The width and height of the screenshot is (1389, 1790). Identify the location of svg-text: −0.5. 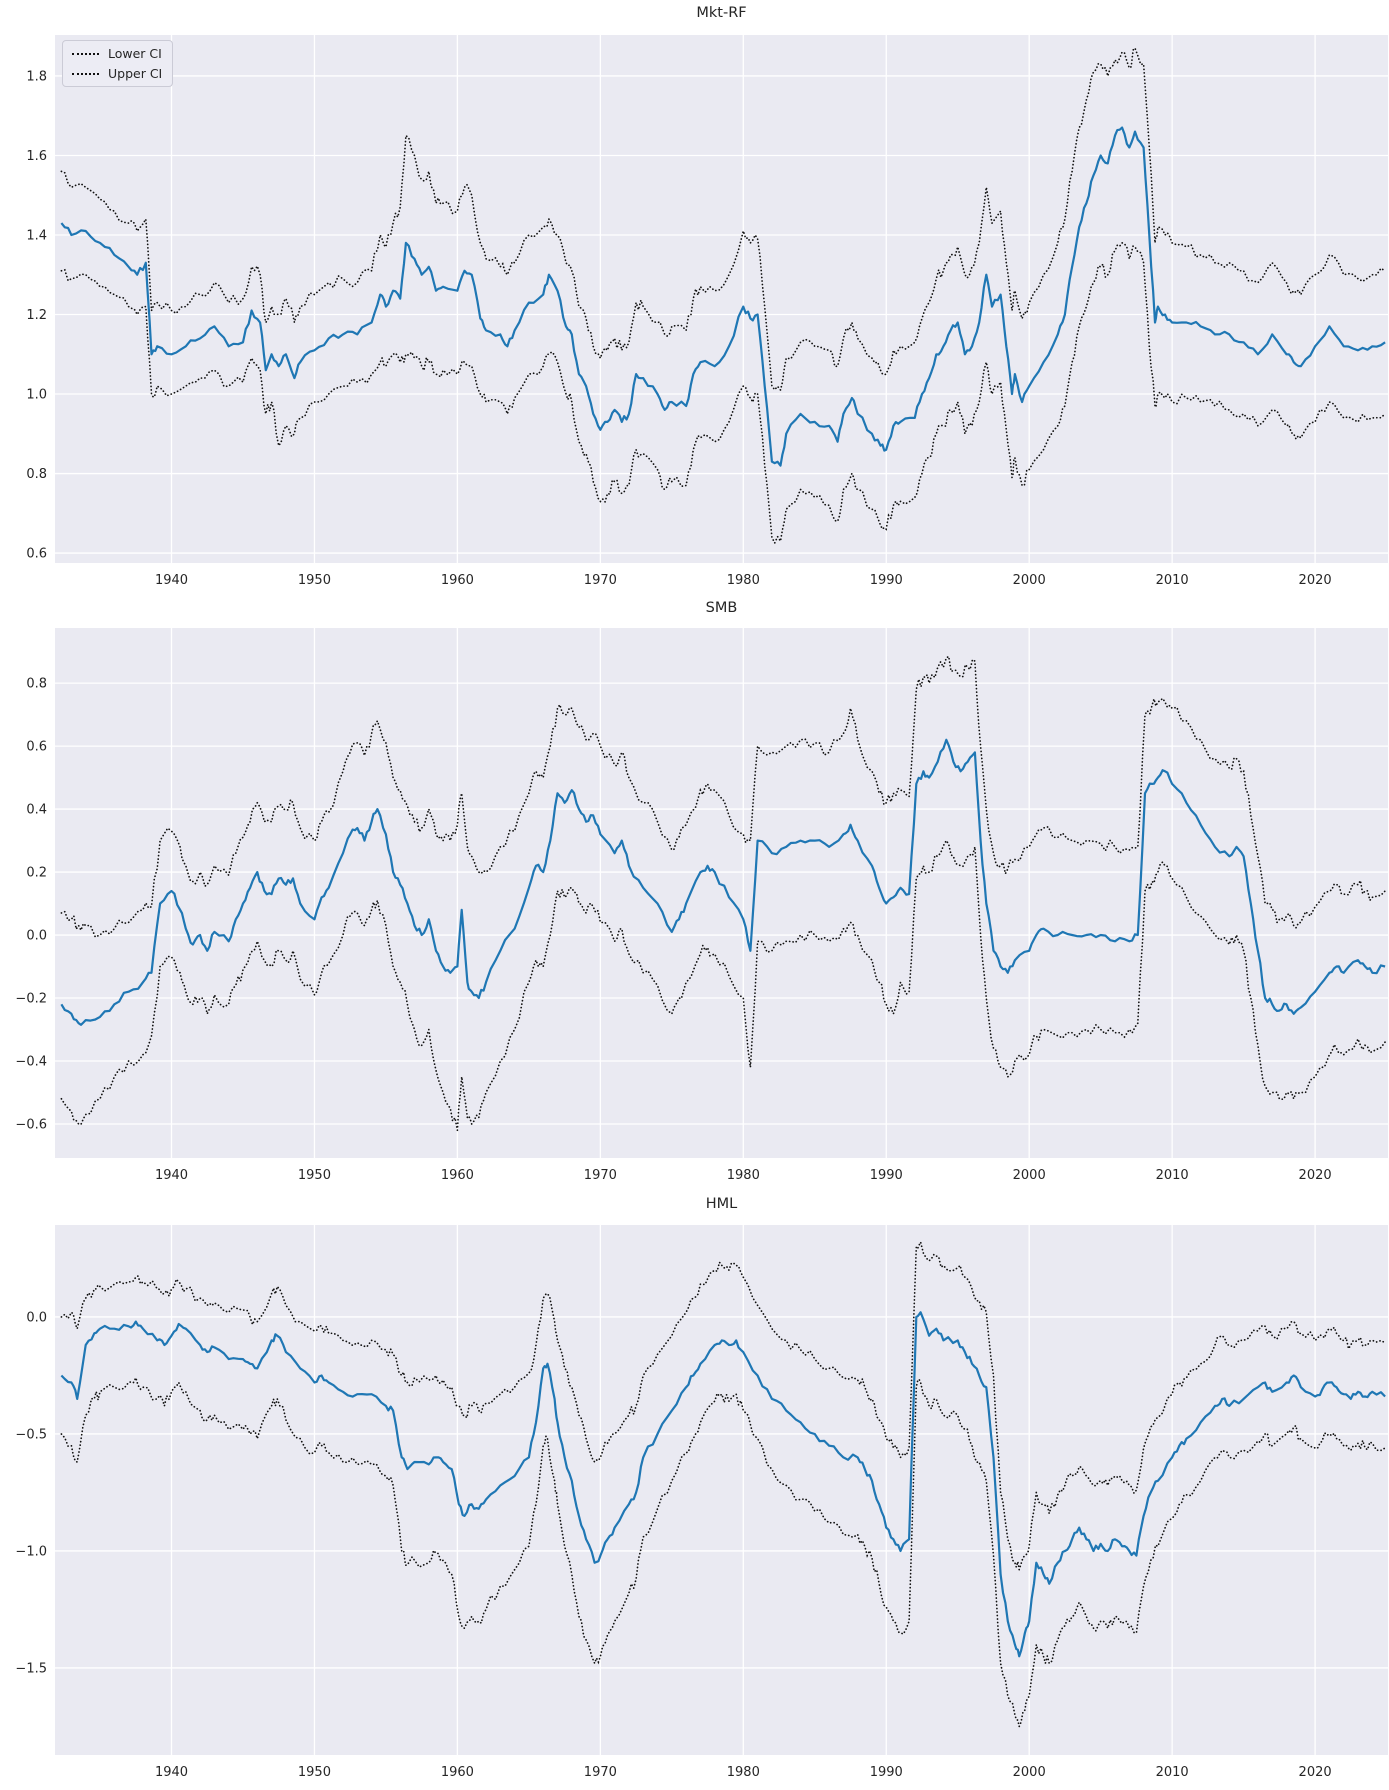
(31, 1434).